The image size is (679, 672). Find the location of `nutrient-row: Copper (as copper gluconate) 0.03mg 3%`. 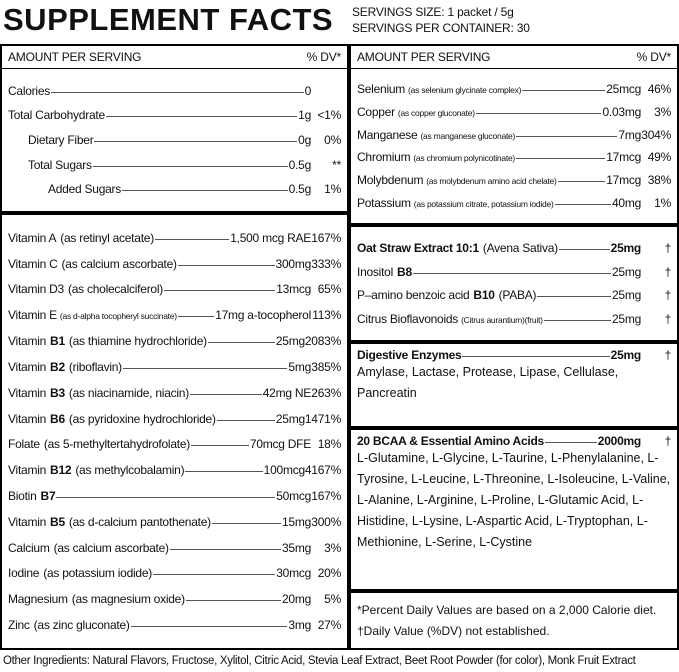

nutrient-row: Copper (as copper gluconate) 0.03mg 3% is located at coordinates (514, 112).